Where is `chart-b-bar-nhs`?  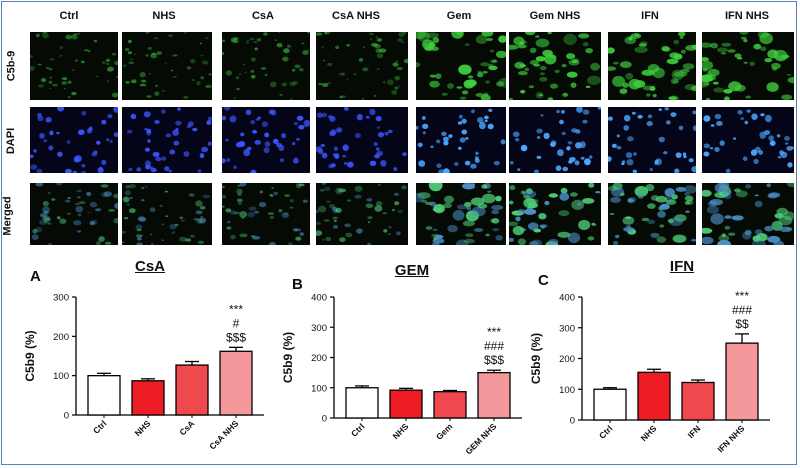
chart-b-bar-nhs is located at coordinates (406, 404).